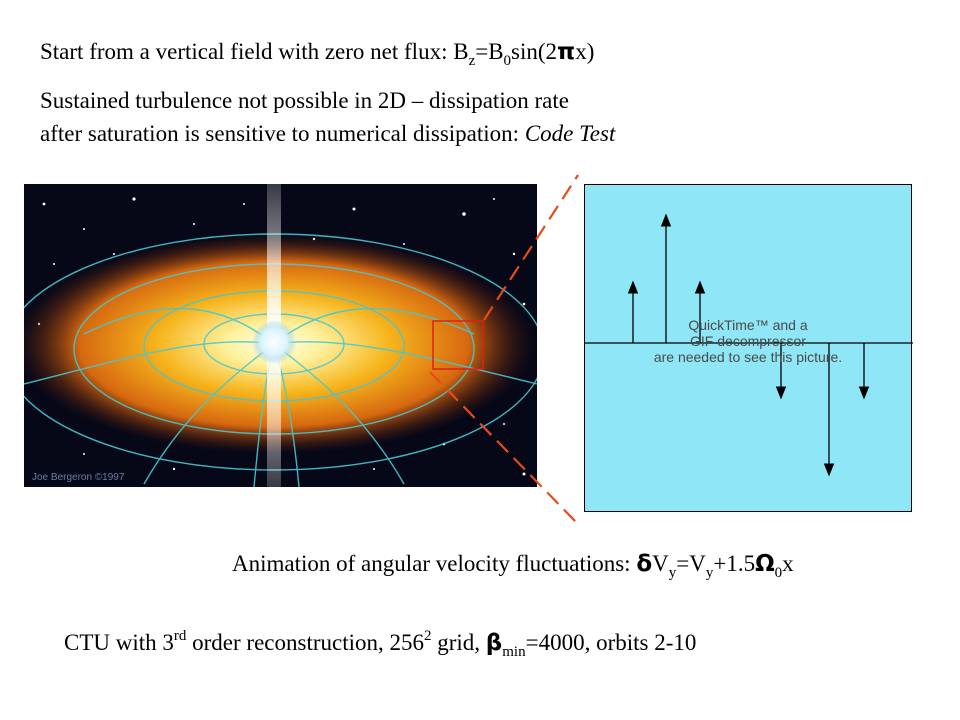 The width and height of the screenshot is (960, 720). What do you see at coordinates (305, 642) in the screenshot?
I see `text-segment: order reconstruction, 256` at bounding box center [305, 642].